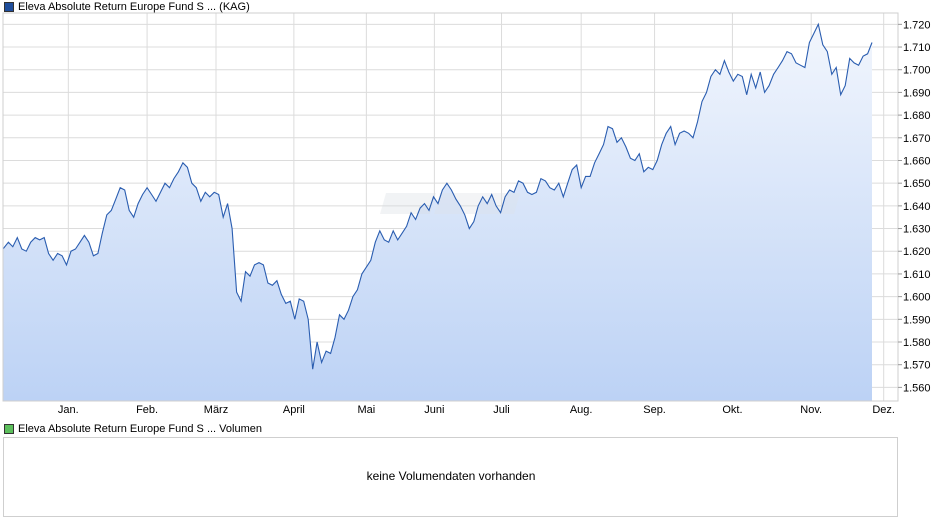  Describe the element at coordinates (294, 410) in the screenshot. I see `x-tick-label: April` at that location.